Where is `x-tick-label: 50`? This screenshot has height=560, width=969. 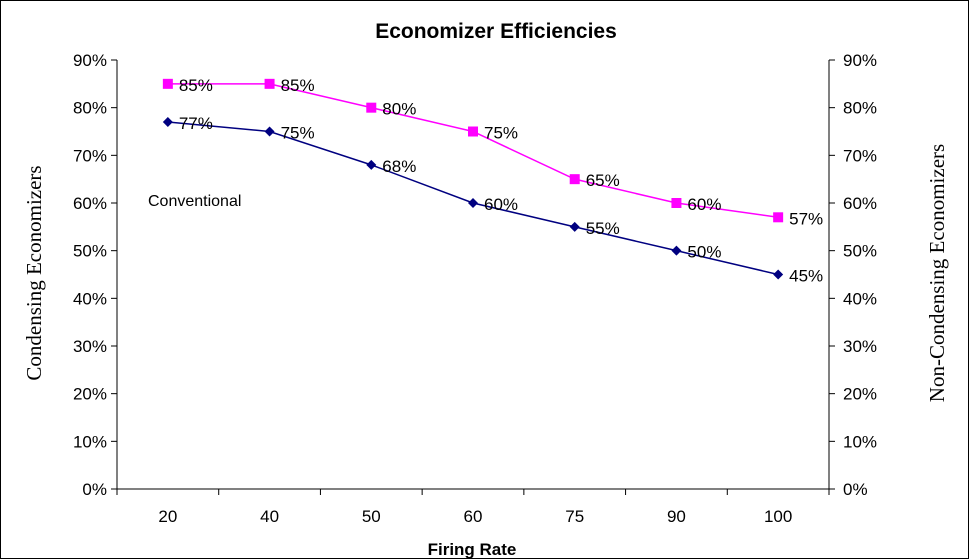
x-tick-label: 50 is located at coordinates (371, 516).